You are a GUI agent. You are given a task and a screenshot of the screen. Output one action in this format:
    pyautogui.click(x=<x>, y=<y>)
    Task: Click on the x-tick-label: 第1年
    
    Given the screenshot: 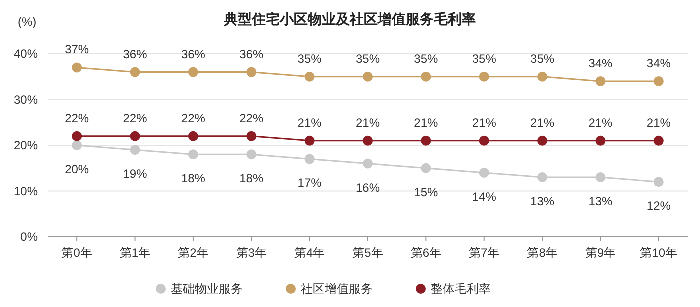 What is the action you would take?
    pyautogui.click(x=135, y=253)
    